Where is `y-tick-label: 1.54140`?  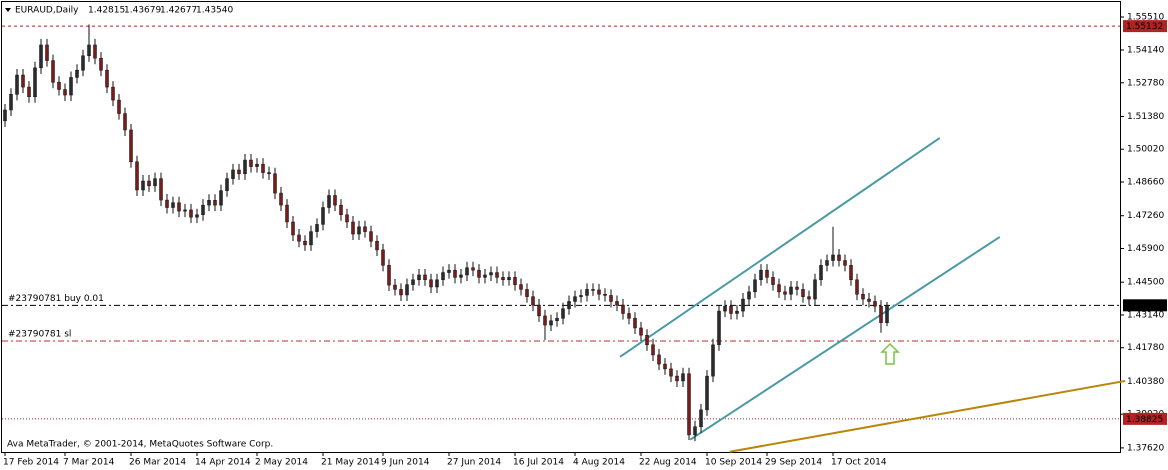 y-tick-label: 1.54140 is located at coordinates (1145, 51).